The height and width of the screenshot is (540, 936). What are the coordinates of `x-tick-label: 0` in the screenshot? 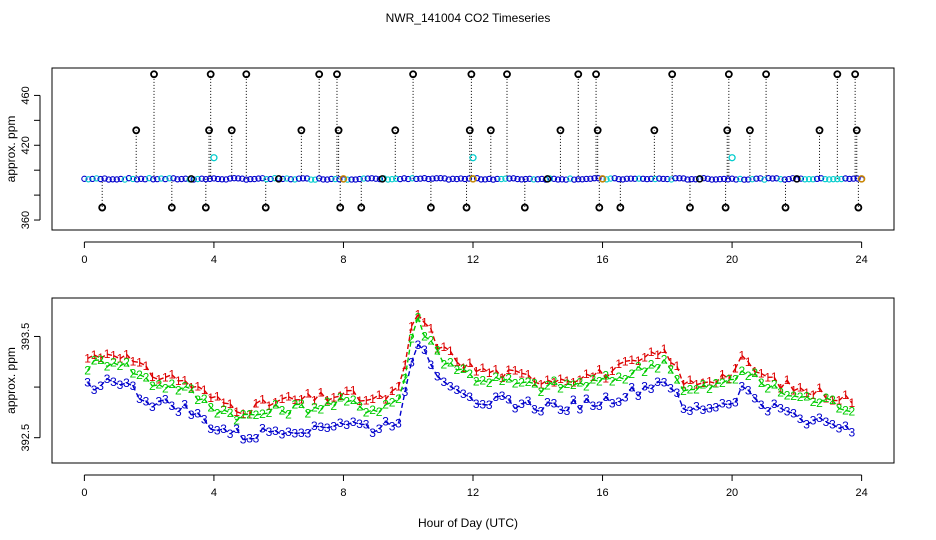 It's located at (84, 260).